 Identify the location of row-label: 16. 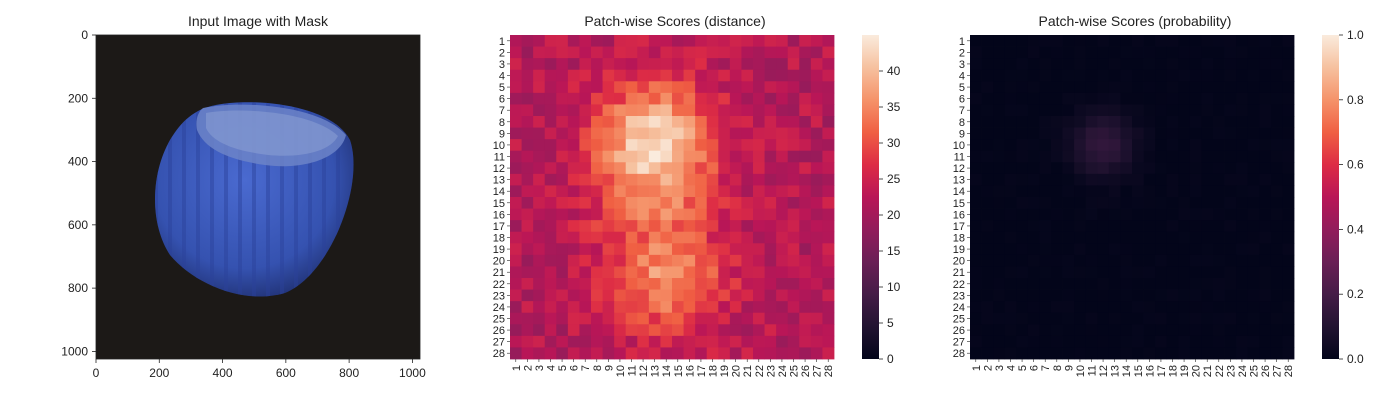
(499, 215).